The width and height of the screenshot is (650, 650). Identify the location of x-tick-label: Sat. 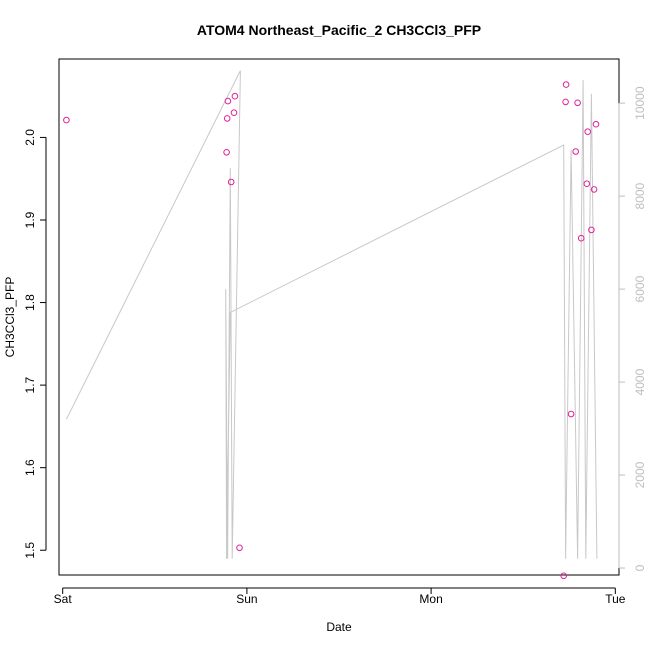
(63, 599).